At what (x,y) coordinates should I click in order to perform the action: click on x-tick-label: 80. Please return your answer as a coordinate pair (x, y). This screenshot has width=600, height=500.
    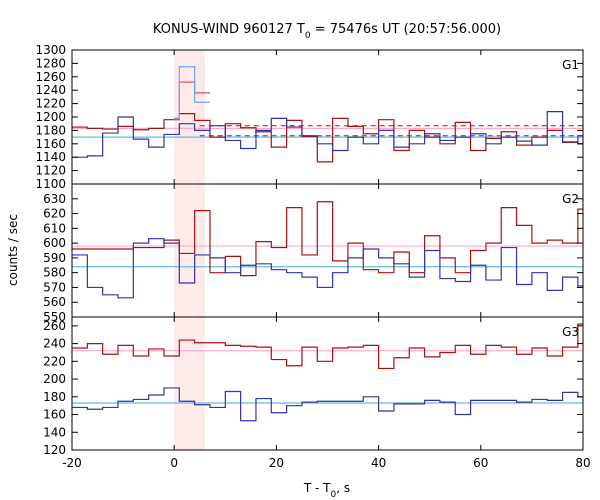
    Looking at the image, I should click on (582, 463).